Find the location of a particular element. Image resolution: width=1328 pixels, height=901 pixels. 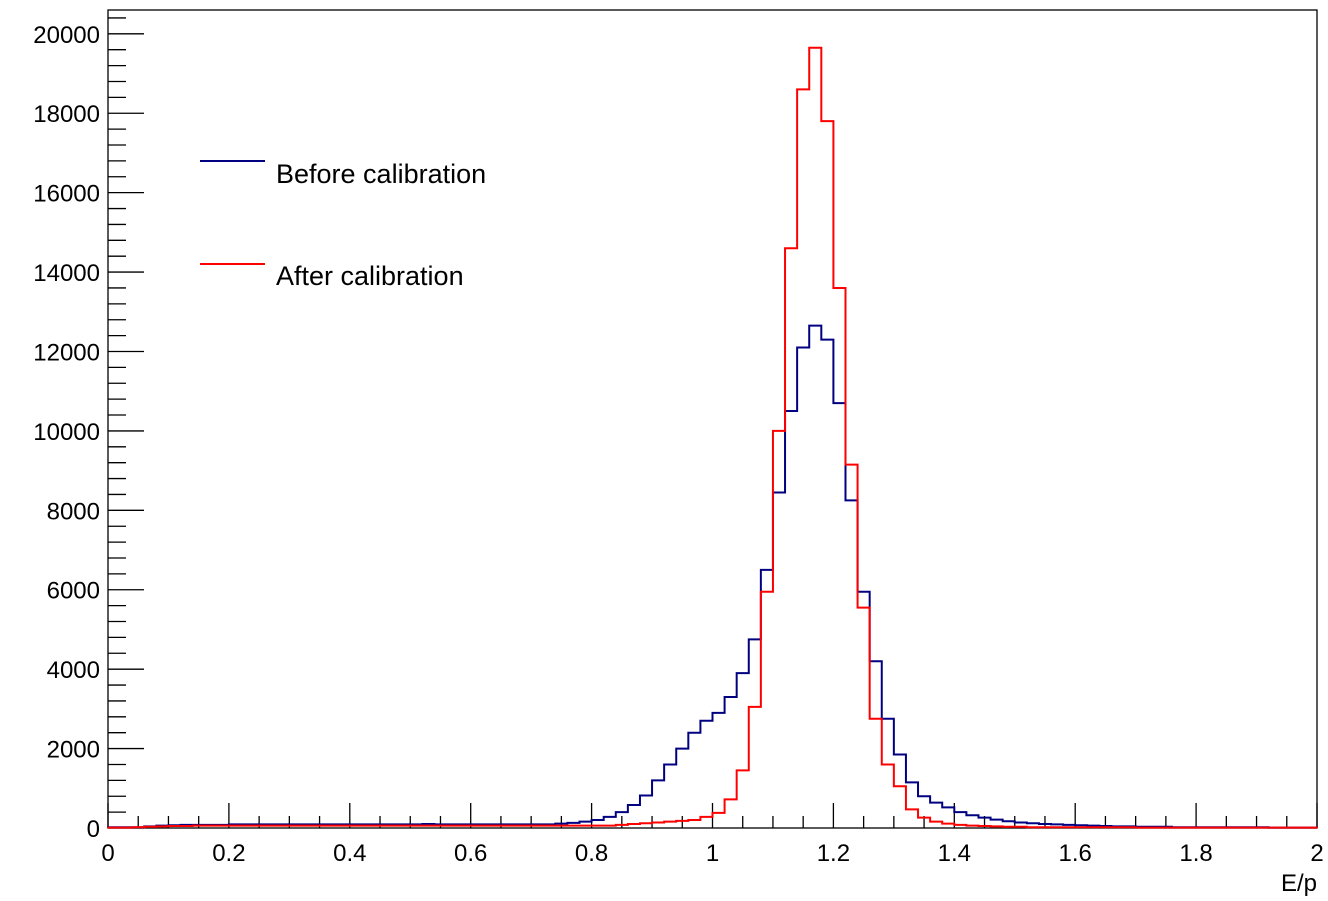

y-tick-label: 12000 is located at coordinates (66, 352).